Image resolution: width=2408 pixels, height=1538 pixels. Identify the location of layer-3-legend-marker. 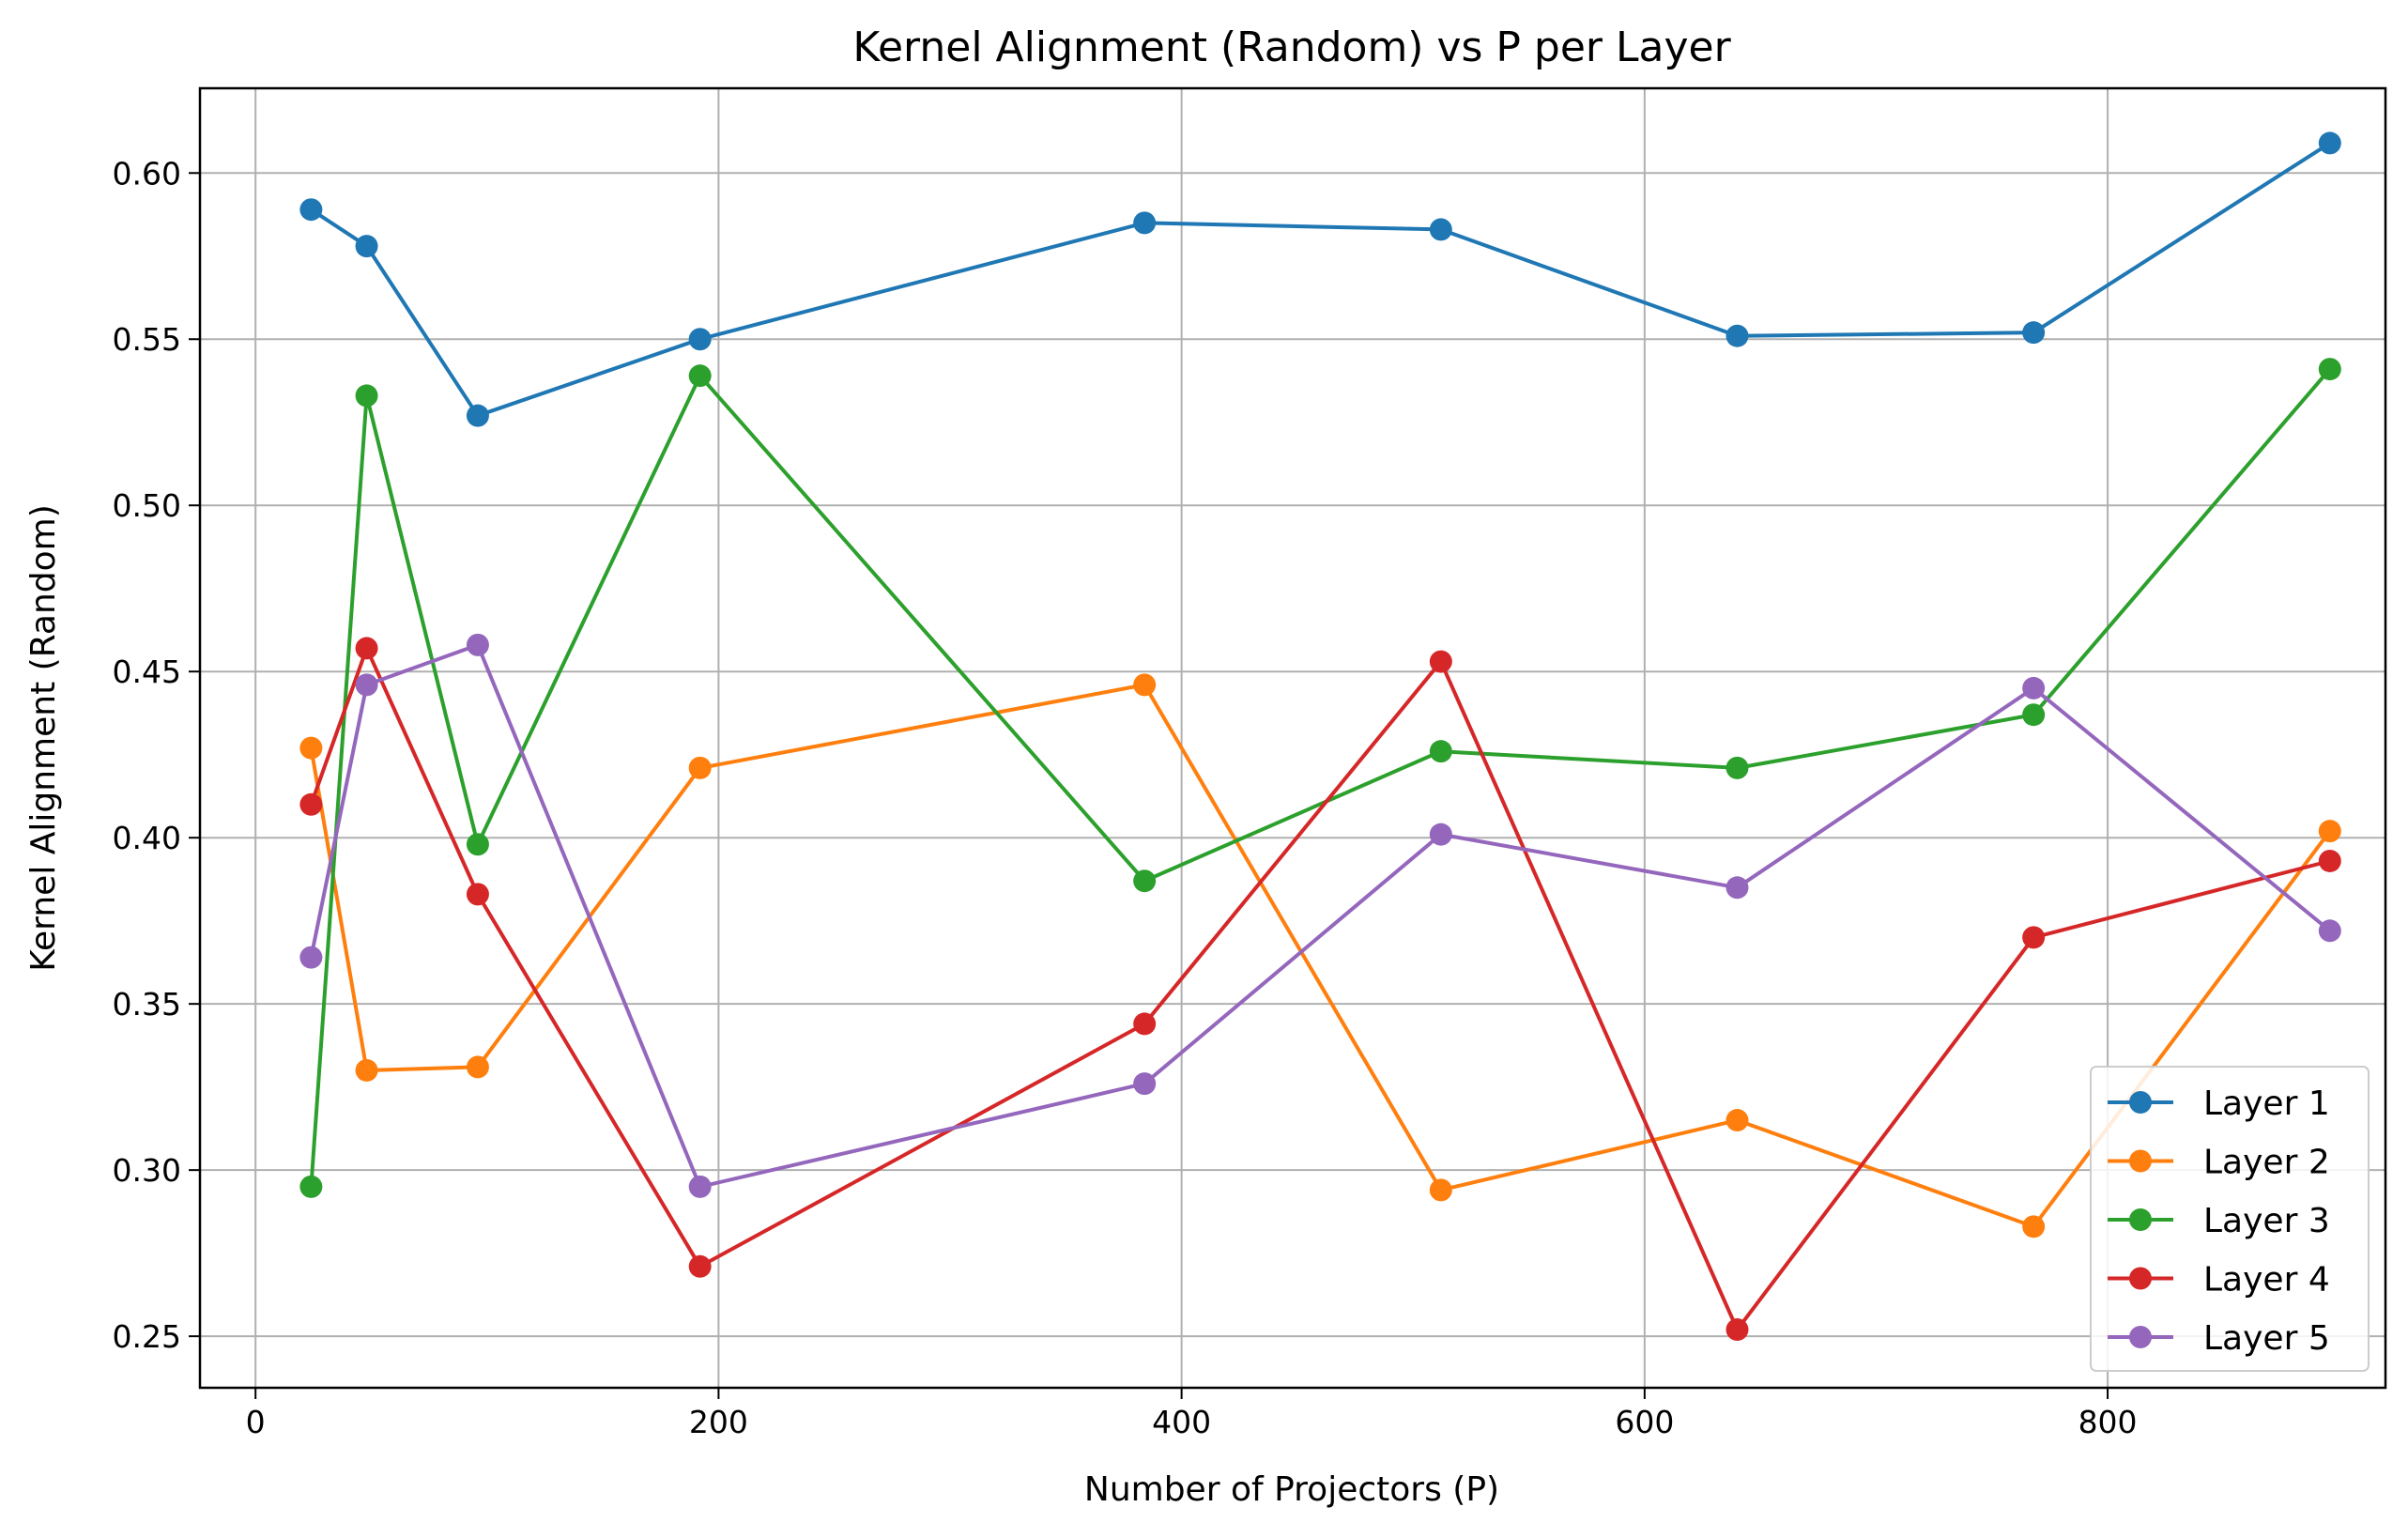
(2140, 1219).